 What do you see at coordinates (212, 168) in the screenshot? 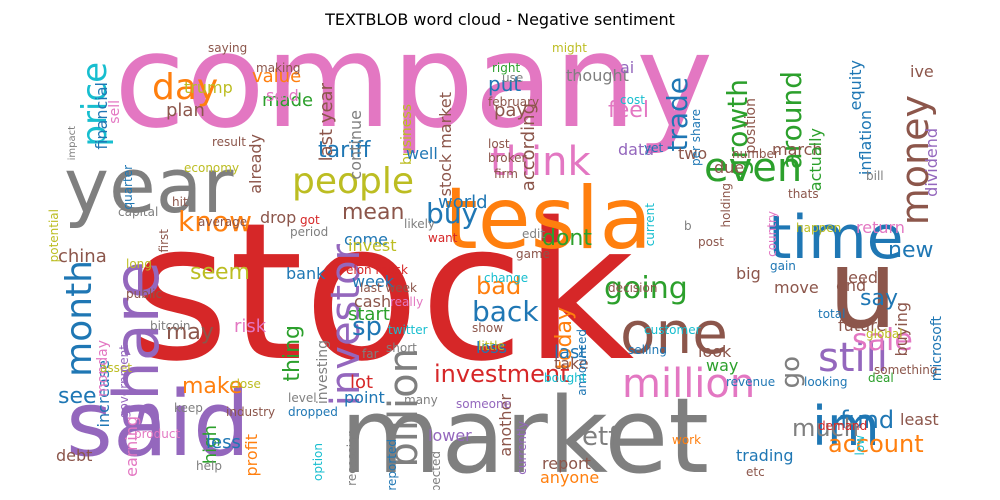
I see `cloud-word: economy` at bounding box center [212, 168].